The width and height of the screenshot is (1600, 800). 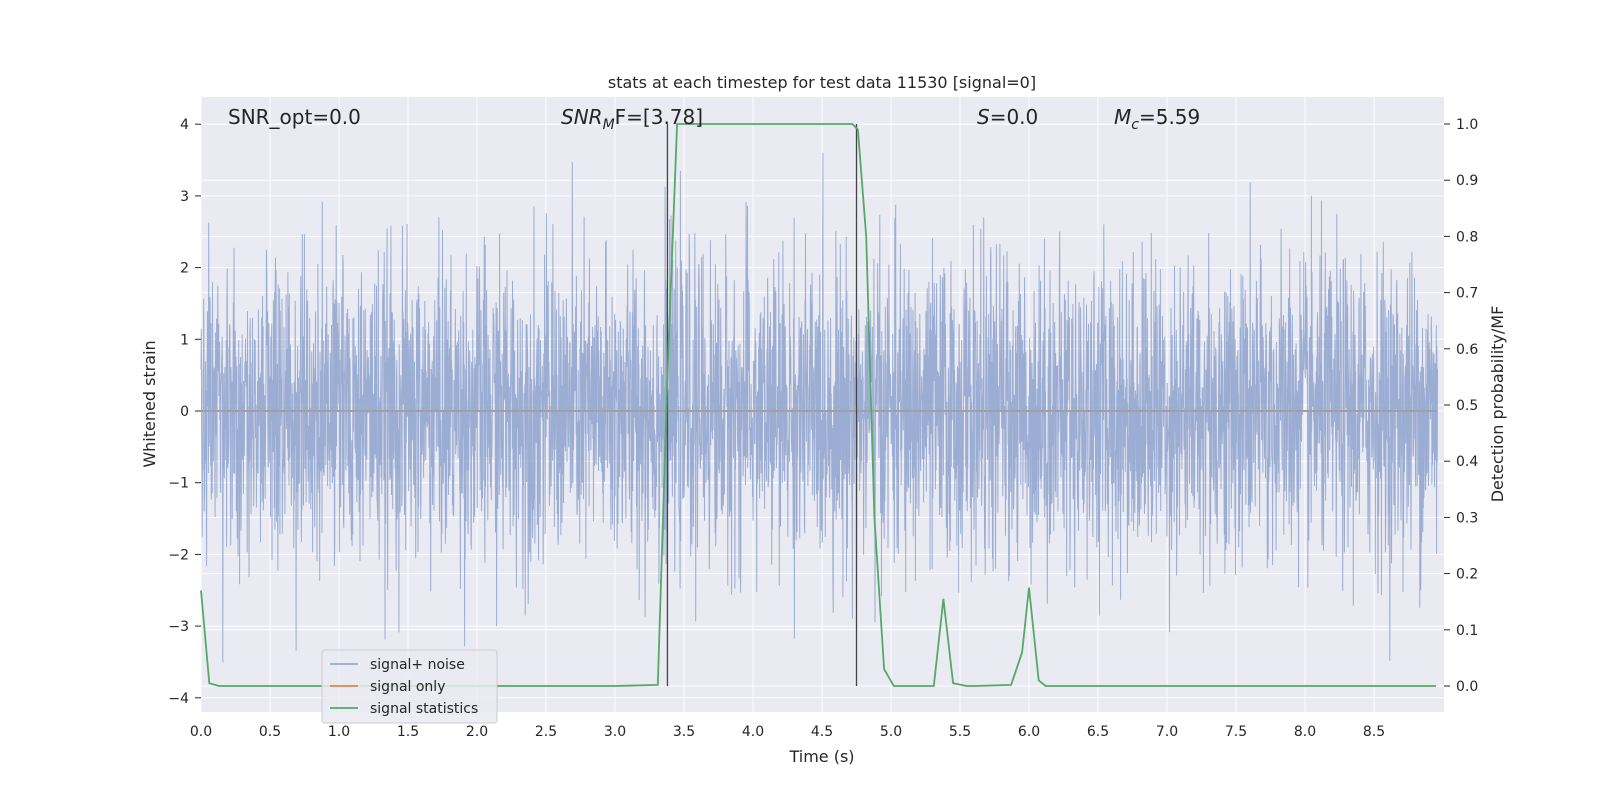 I want to click on x-tick-label: 6.5, so click(x=1098, y=732).